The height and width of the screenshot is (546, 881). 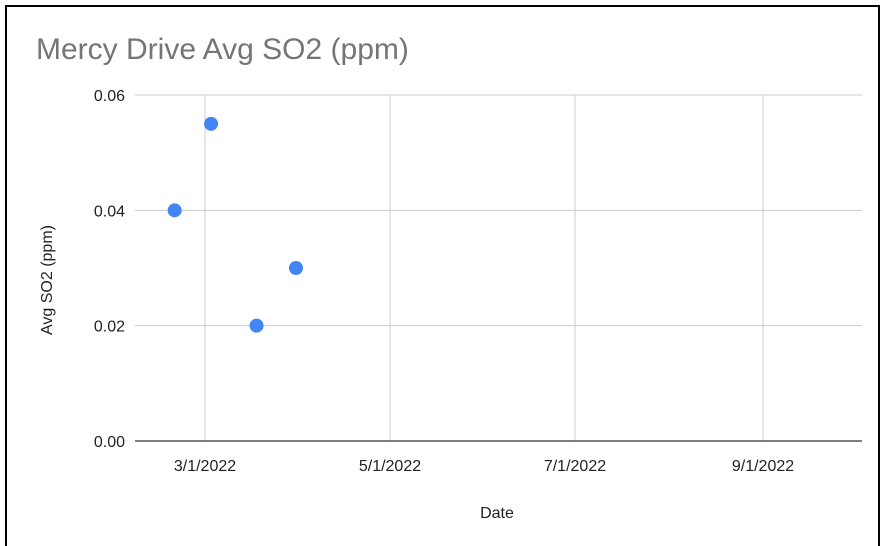 I want to click on y-tick-label: 0.00, so click(x=109, y=442).